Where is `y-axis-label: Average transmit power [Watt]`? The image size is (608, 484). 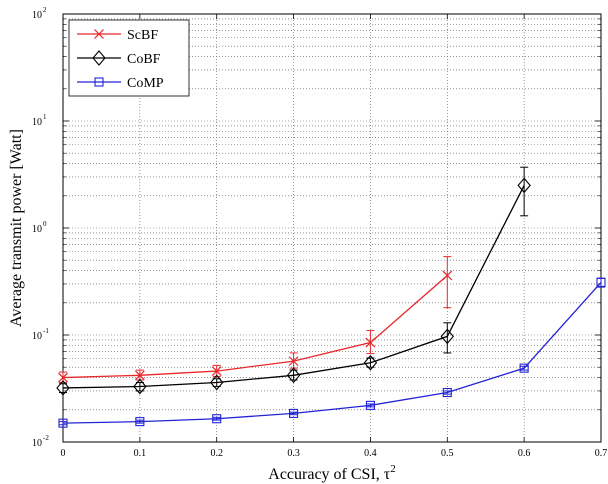
y-axis-label: Average transmit power [Watt] is located at coordinates (16, 228).